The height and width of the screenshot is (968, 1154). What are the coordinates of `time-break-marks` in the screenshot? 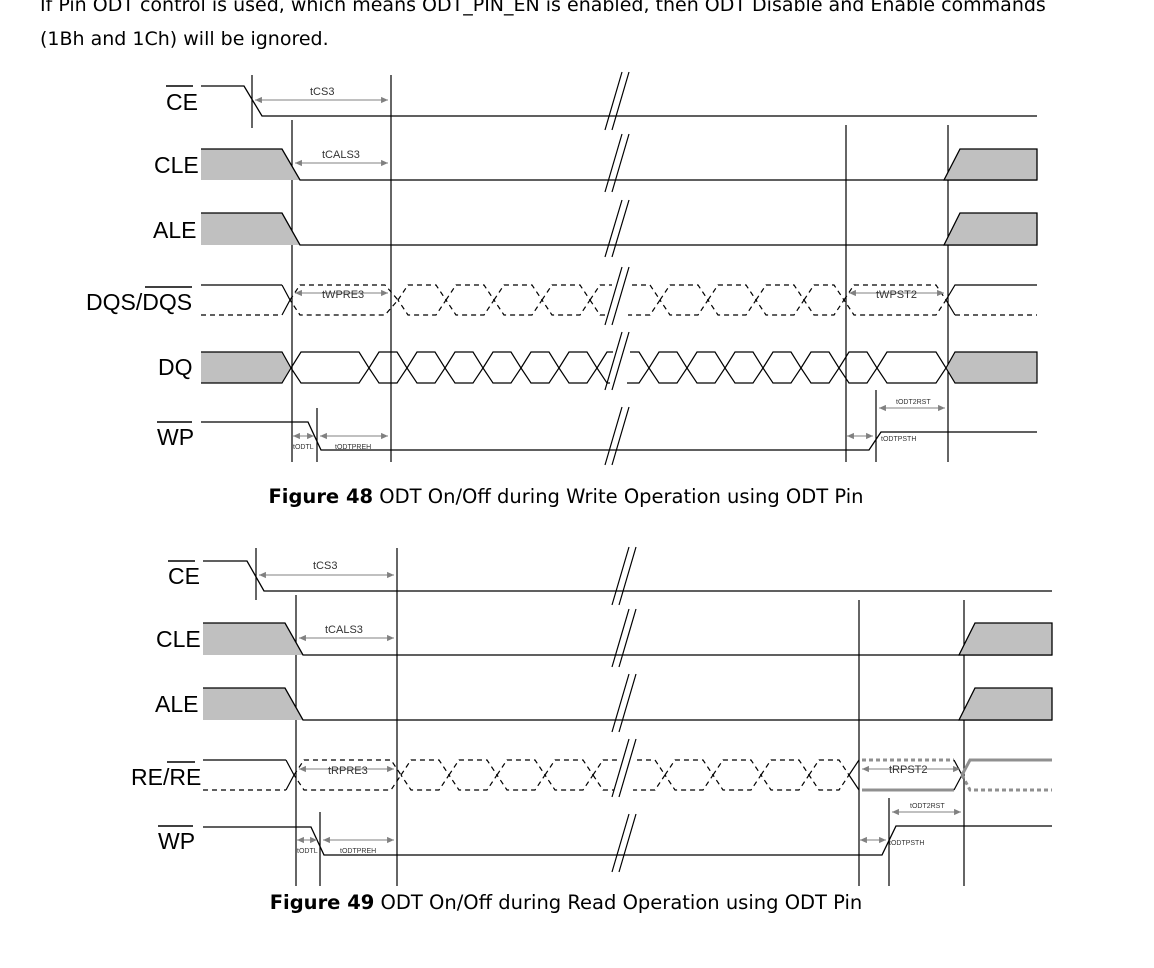 It's located at (617, 268).